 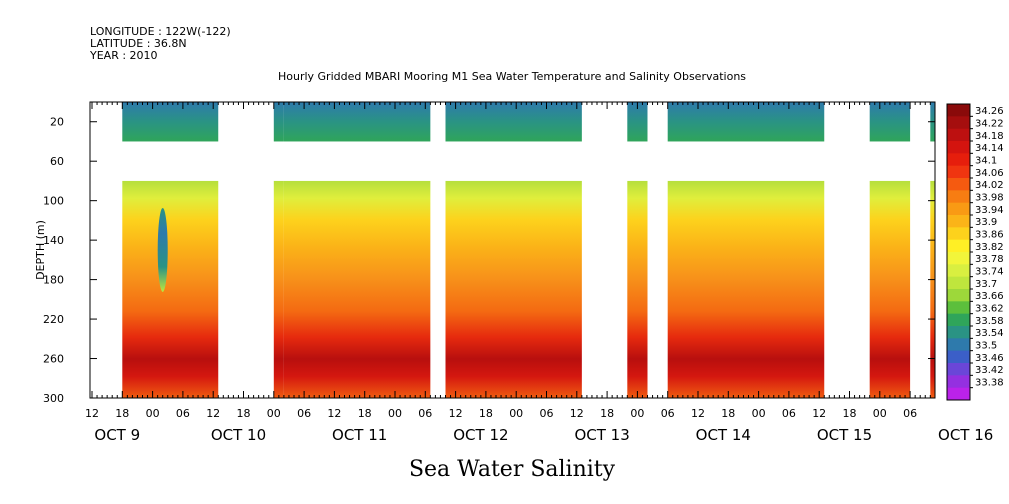 What do you see at coordinates (480, 435) in the screenshot?
I see `x-day-label: OCT 12` at bounding box center [480, 435].